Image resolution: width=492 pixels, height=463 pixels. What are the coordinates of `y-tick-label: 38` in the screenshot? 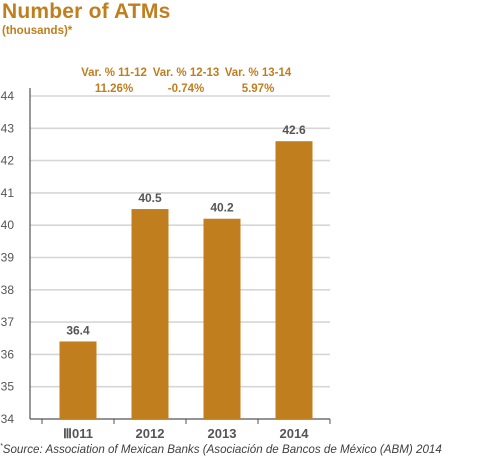 It's located at (8, 290).